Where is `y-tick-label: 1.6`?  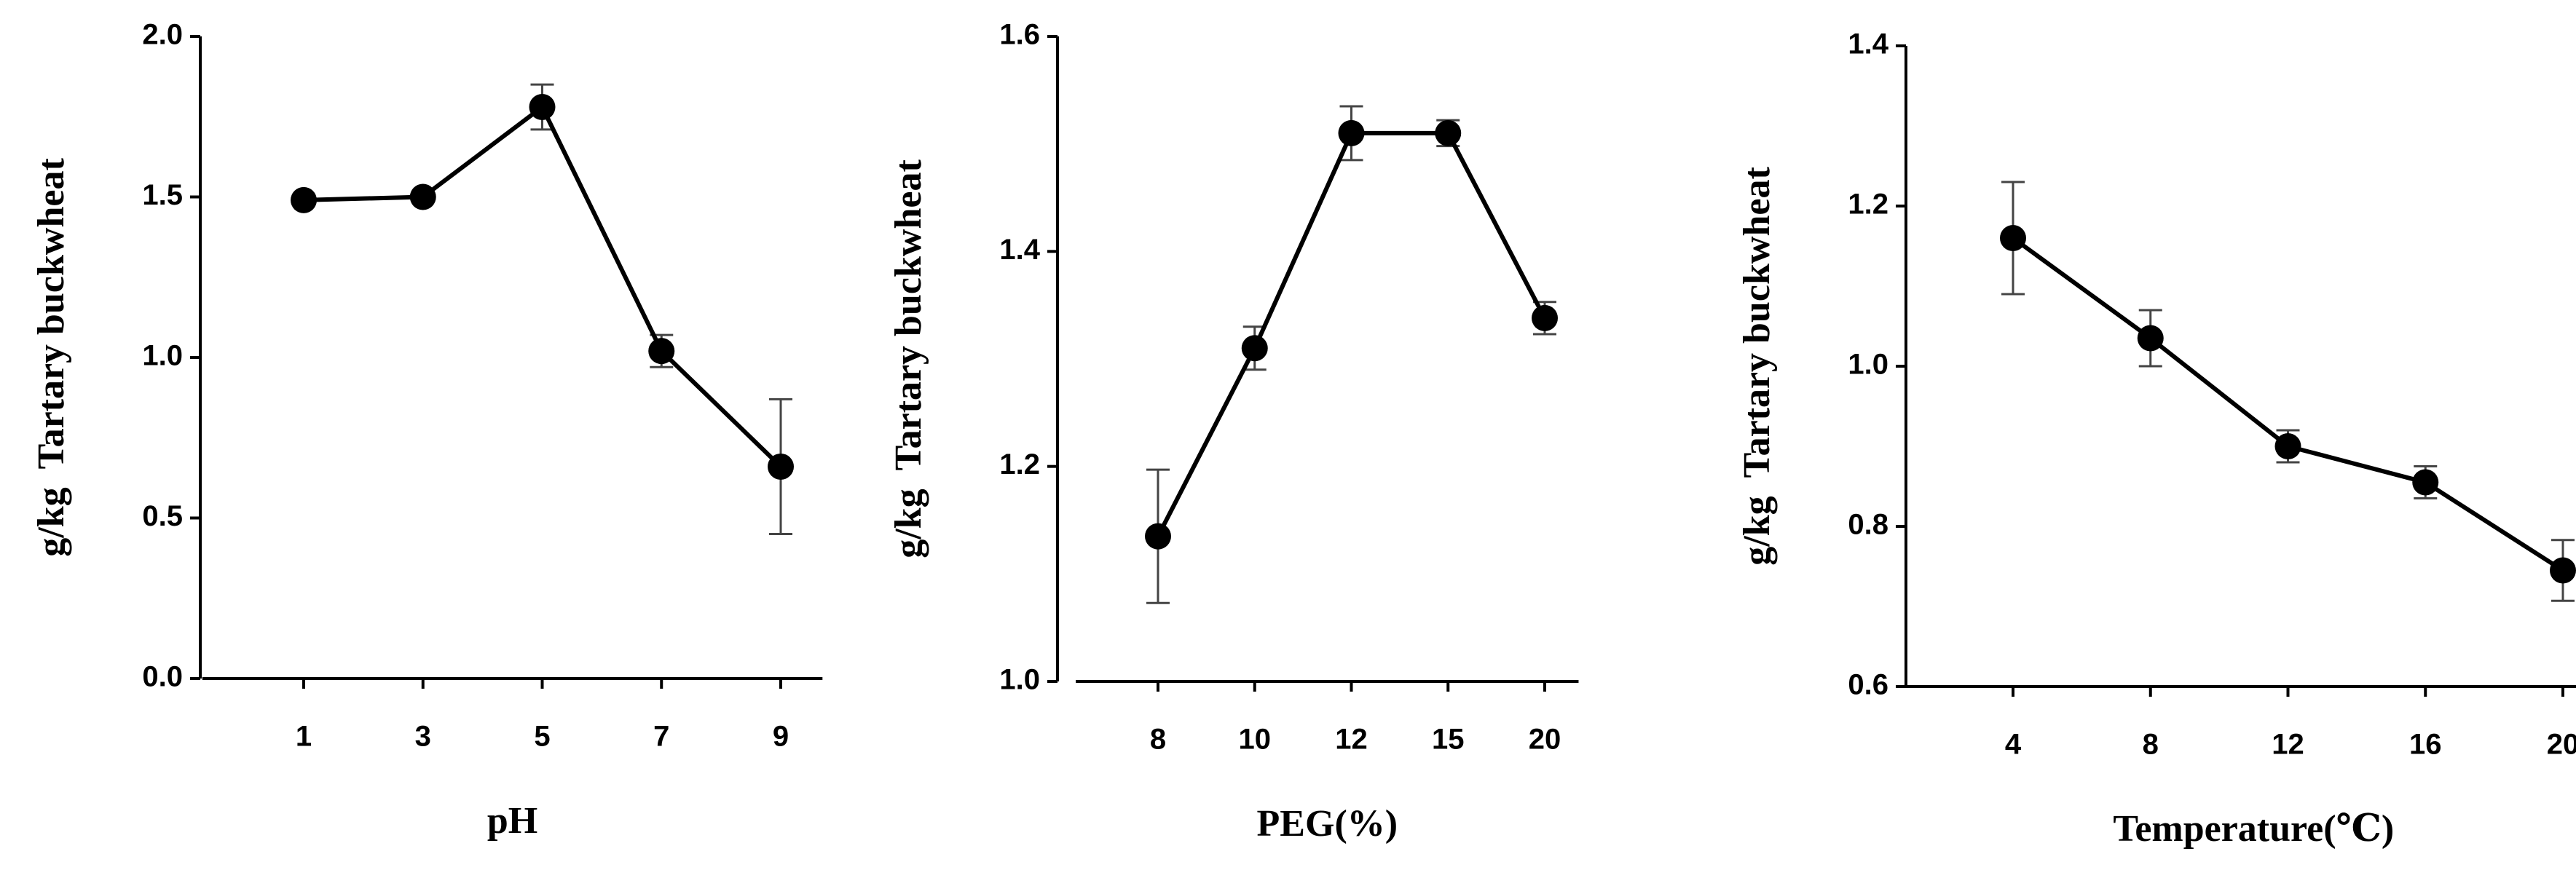 y-tick-label: 1.6 is located at coordinates (1019, 35).